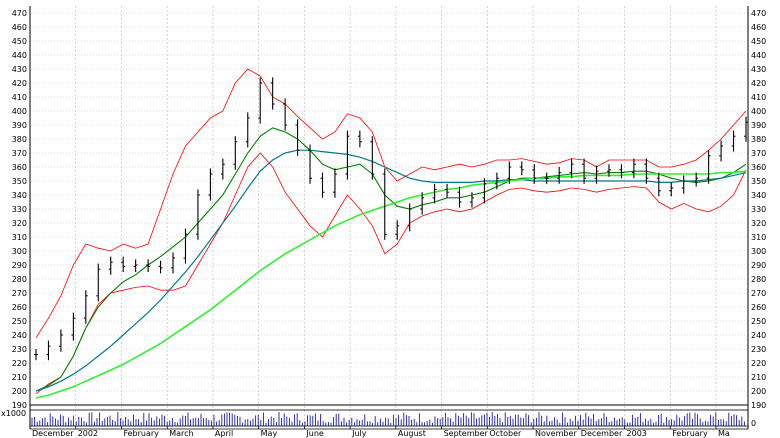  I want to click on y-tick-label-right: 470, so click(758, 13).